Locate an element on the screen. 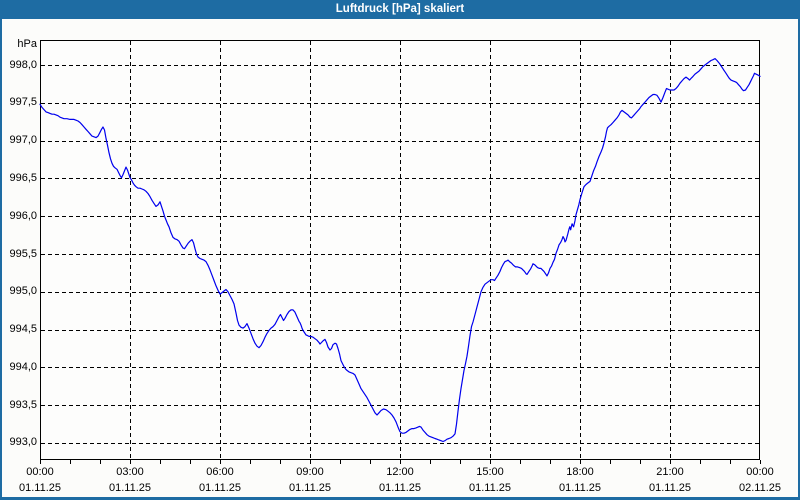 The height and width of the screenshot is (500, 800). y-tick-label: 995,5 is located at coordinates (23, 253).